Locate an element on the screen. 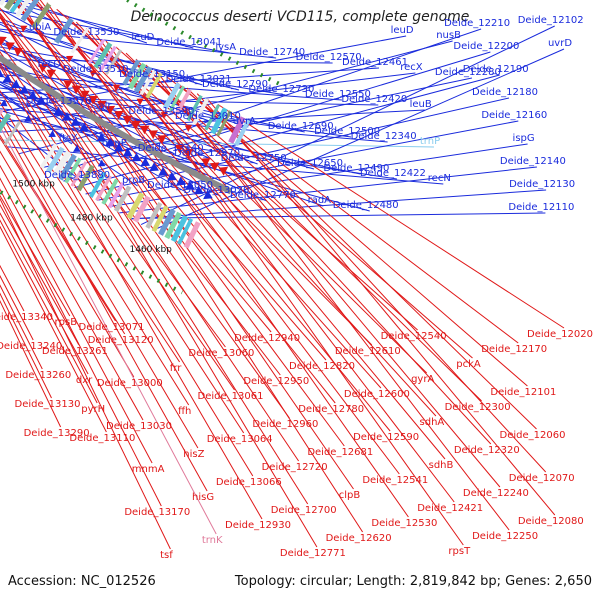 This screenshot has width=600, height=600. tick-label: 1500 kbp is located at coordinates (33, 185).